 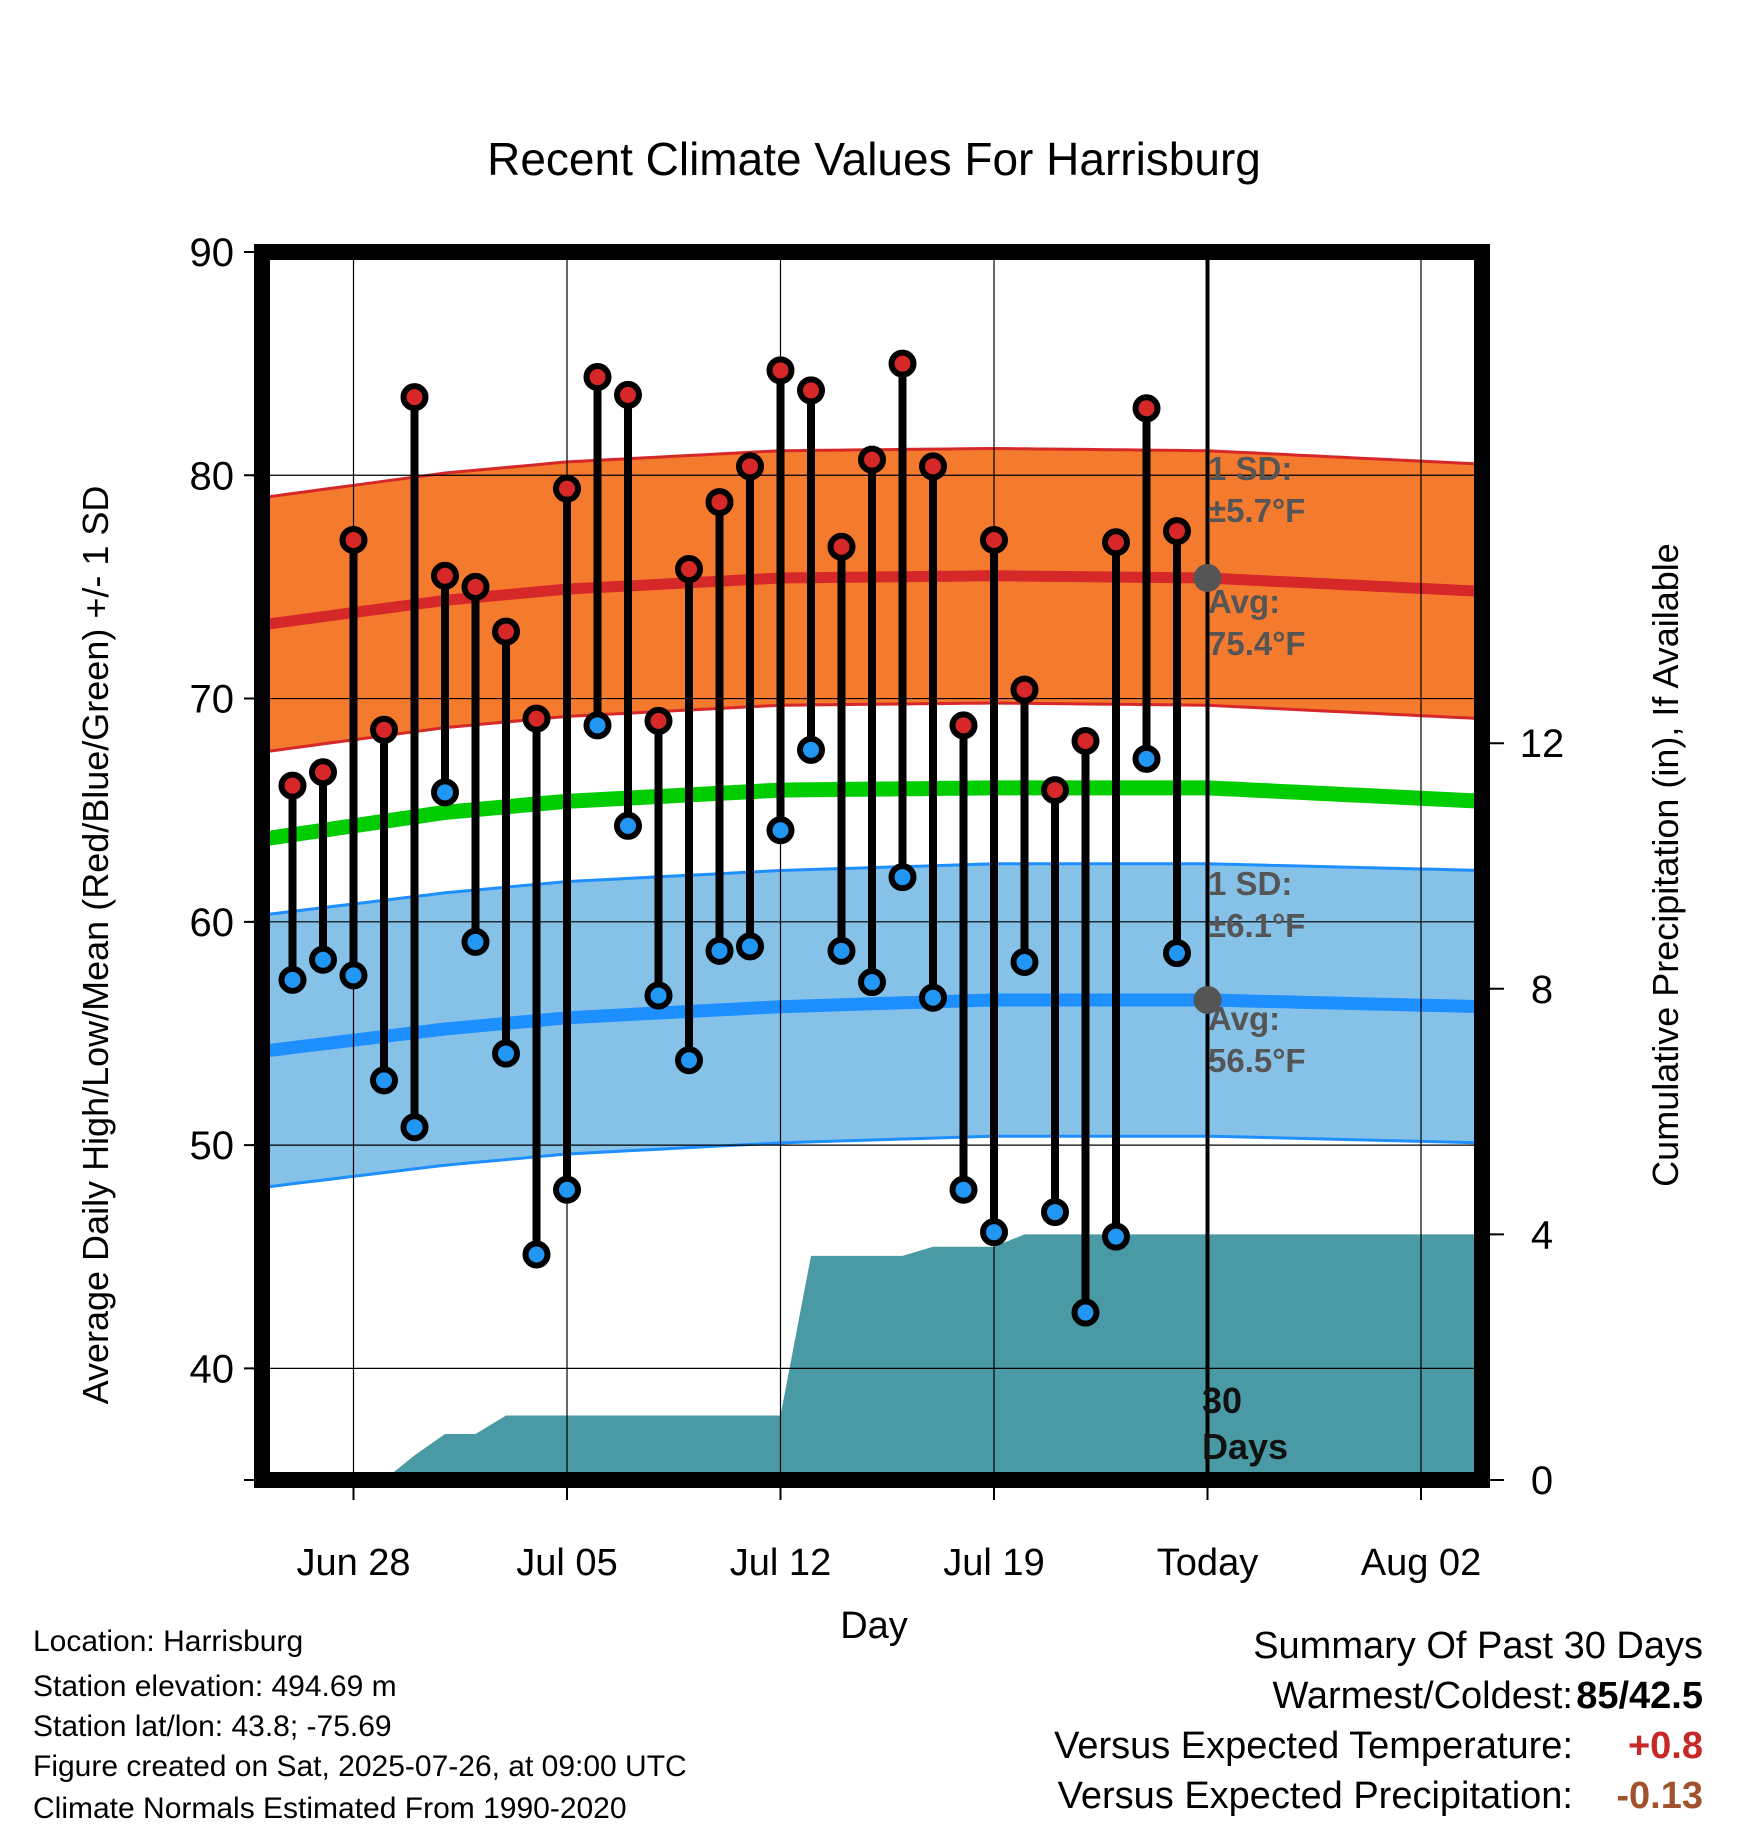 I want to click on info-elevation: Station elevation: 494.69 m, so click(x=215, y=1686).